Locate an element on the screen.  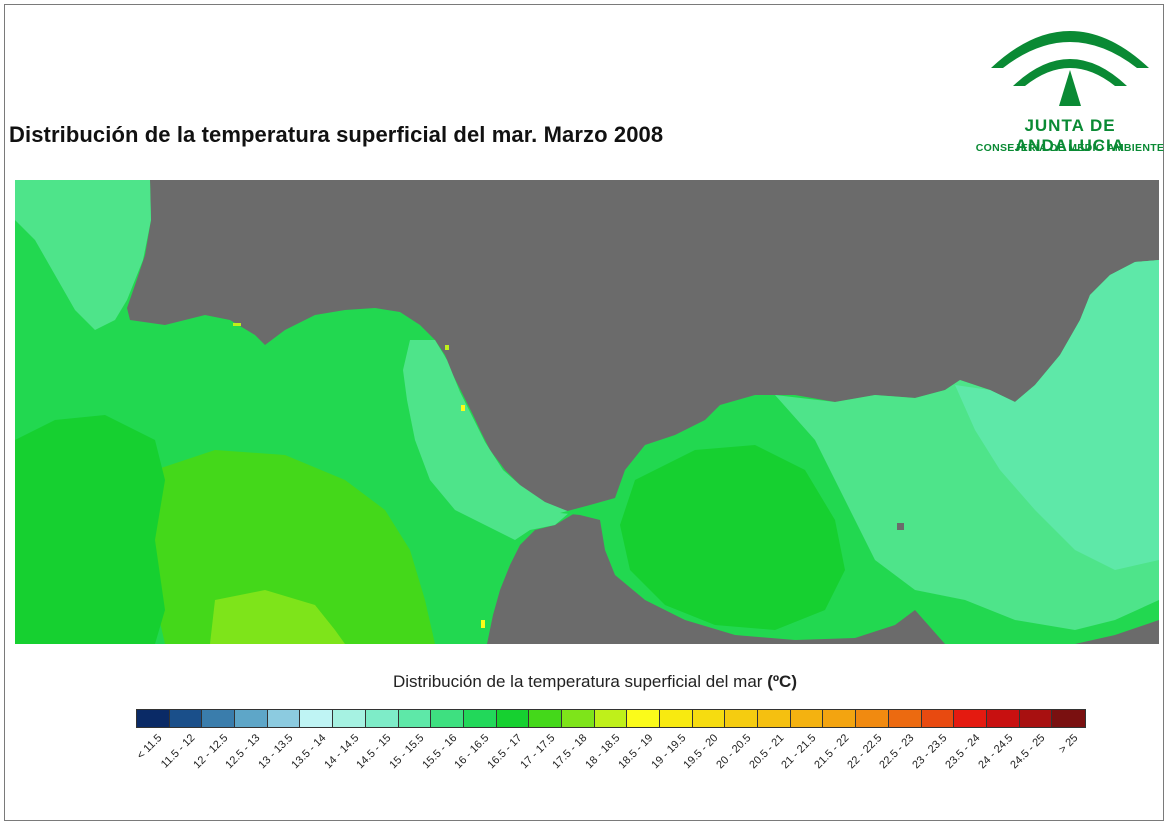
legend-tick-label: 21 - 21.5 is located at coordinates (799, 752).